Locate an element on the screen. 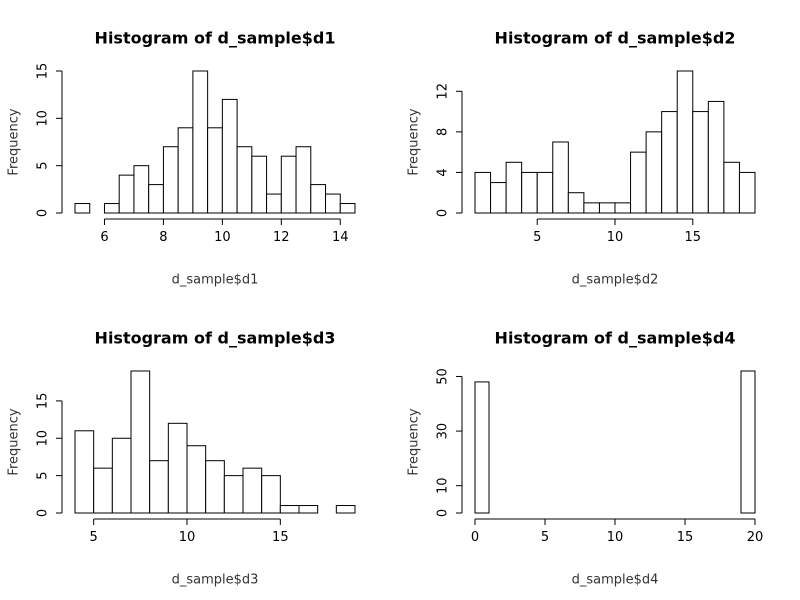  y-tick-label: 4 is located at coordinates (443, 172).